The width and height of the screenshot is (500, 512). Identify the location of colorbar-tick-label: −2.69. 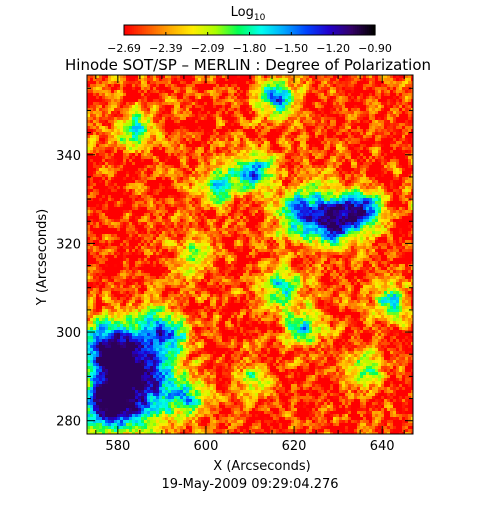
(124, 48).